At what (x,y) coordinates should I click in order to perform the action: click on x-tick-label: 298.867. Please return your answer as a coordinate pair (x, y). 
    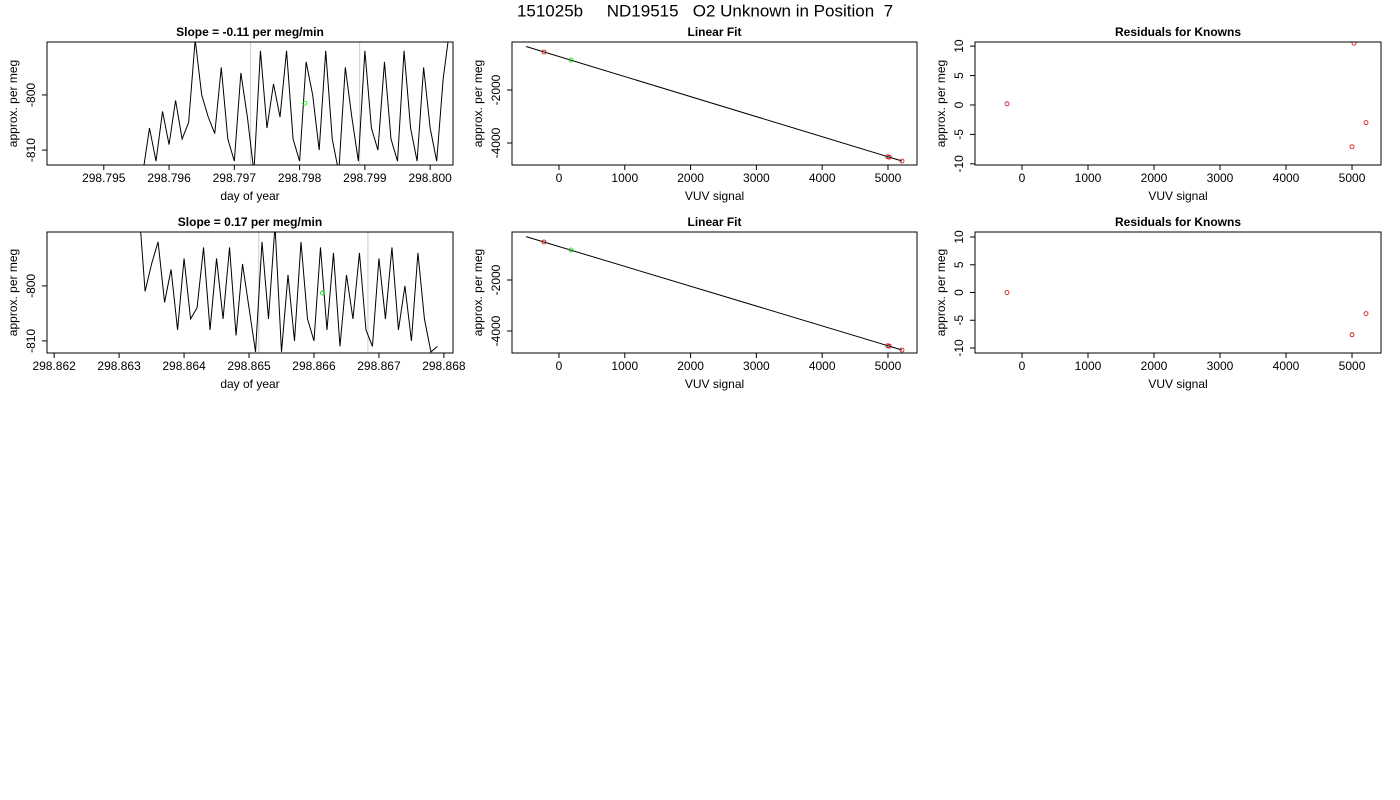
    Looking at the image, I should click on (379, 366).